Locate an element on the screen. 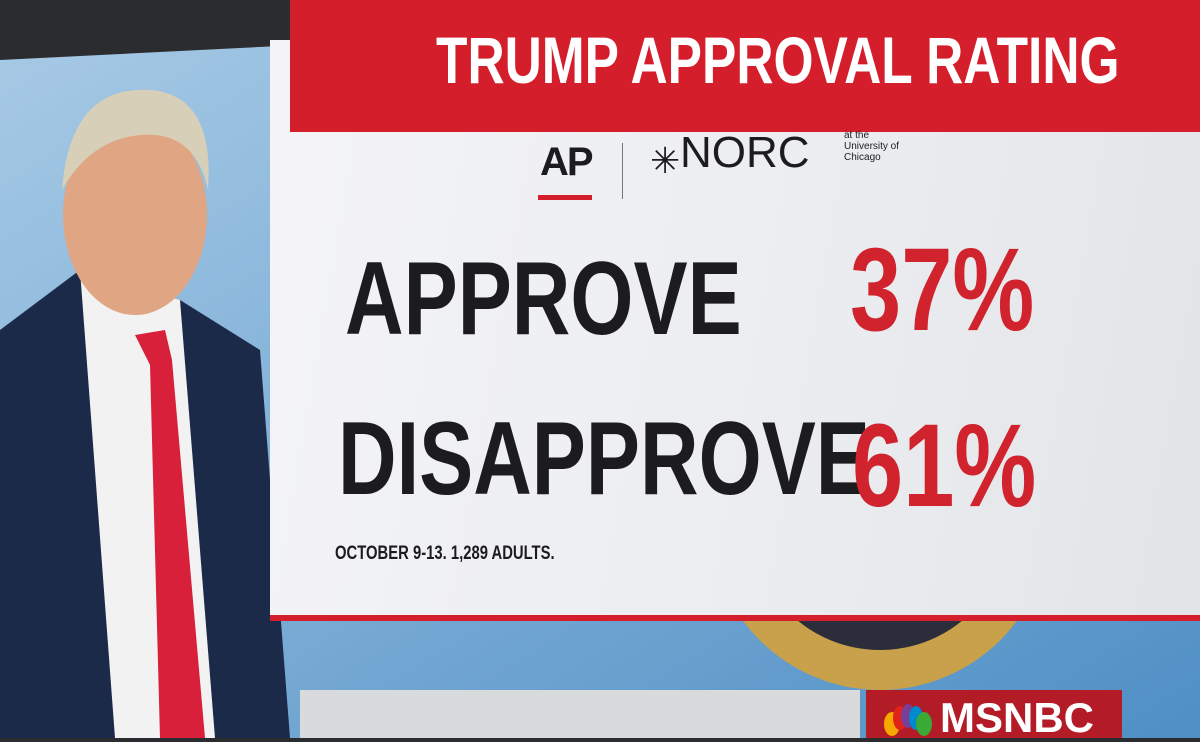  approve-row: APPROVE is located at coordinates (599, 299).